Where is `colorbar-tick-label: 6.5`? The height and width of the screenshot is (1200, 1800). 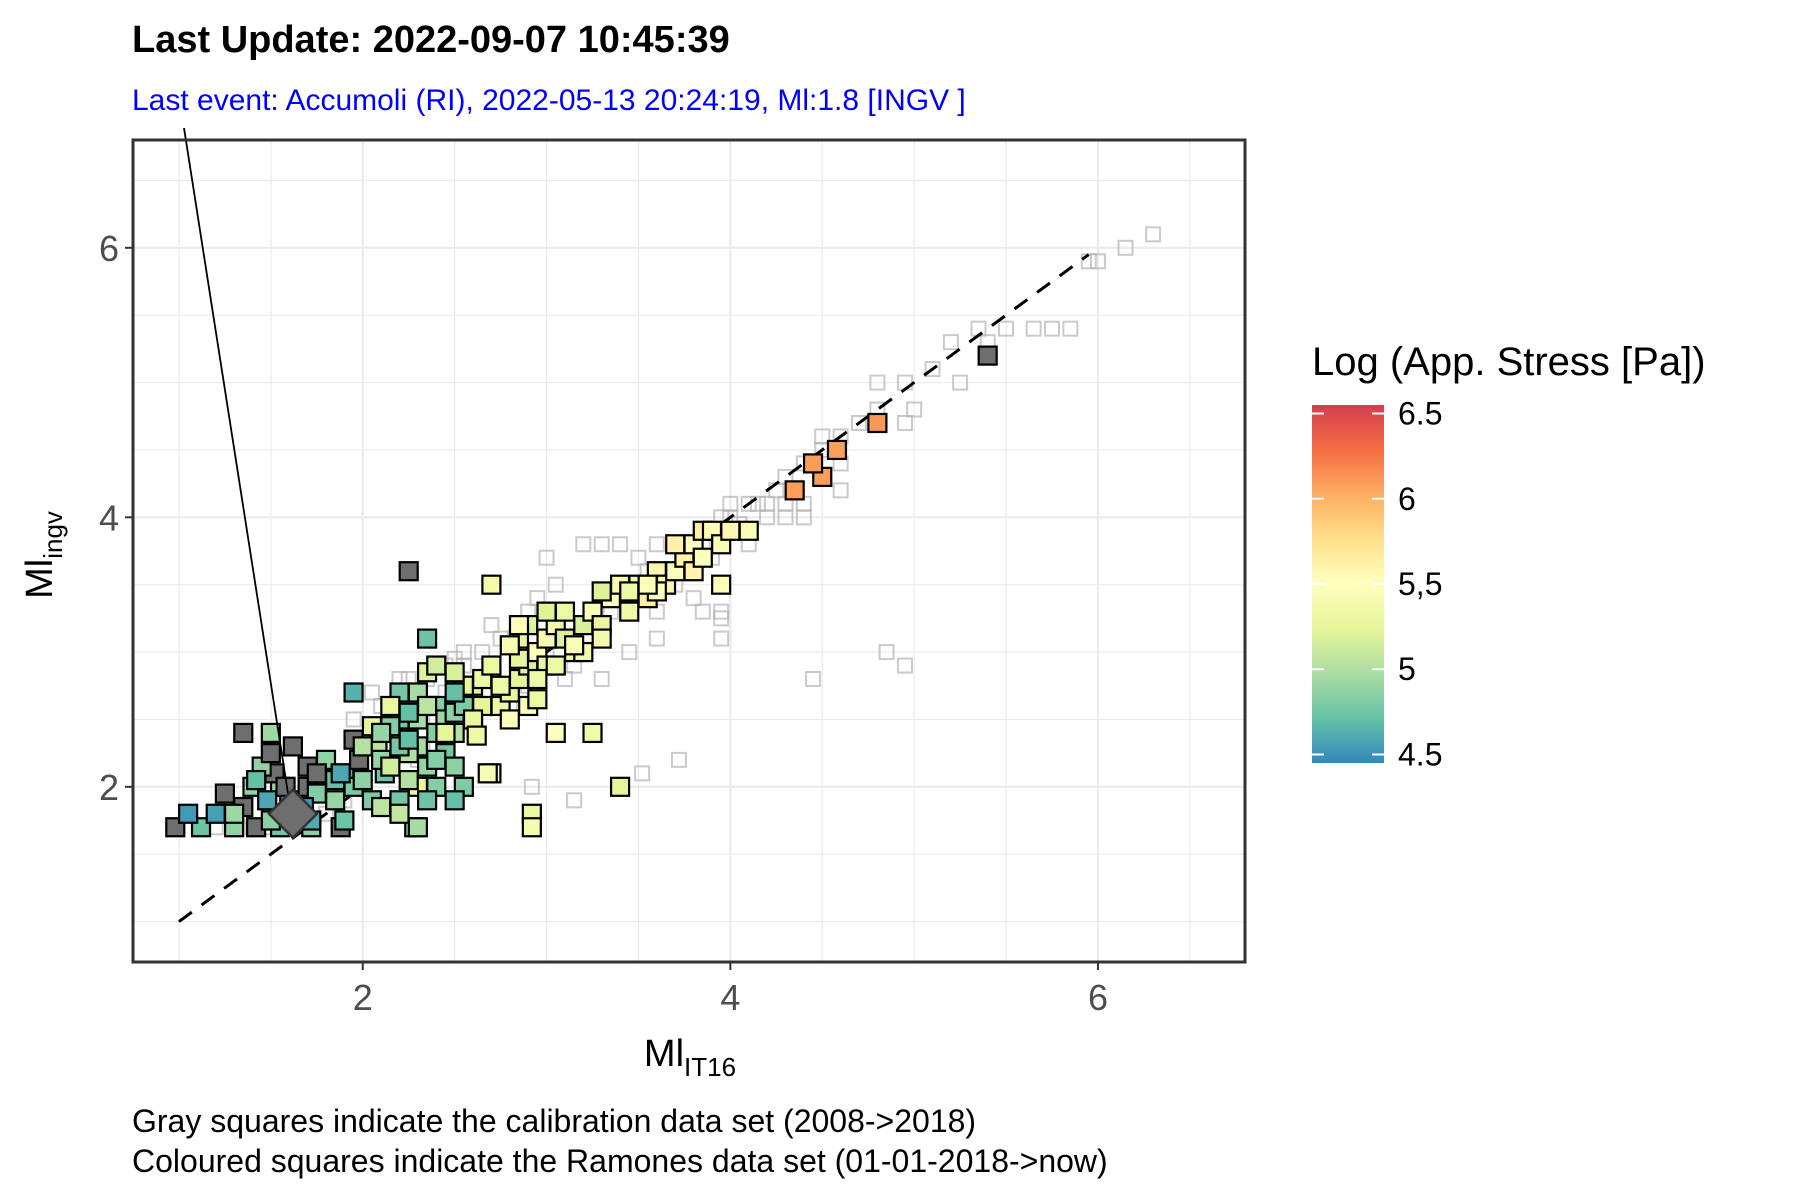
colorbar-tick-label: 6.5 is located at coordinates (1420, 414).